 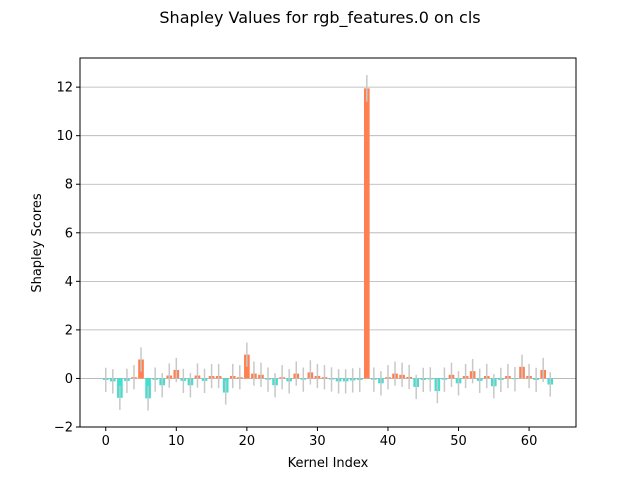 I want to click on x-tick-label: 40, so click(x=388, y=441).